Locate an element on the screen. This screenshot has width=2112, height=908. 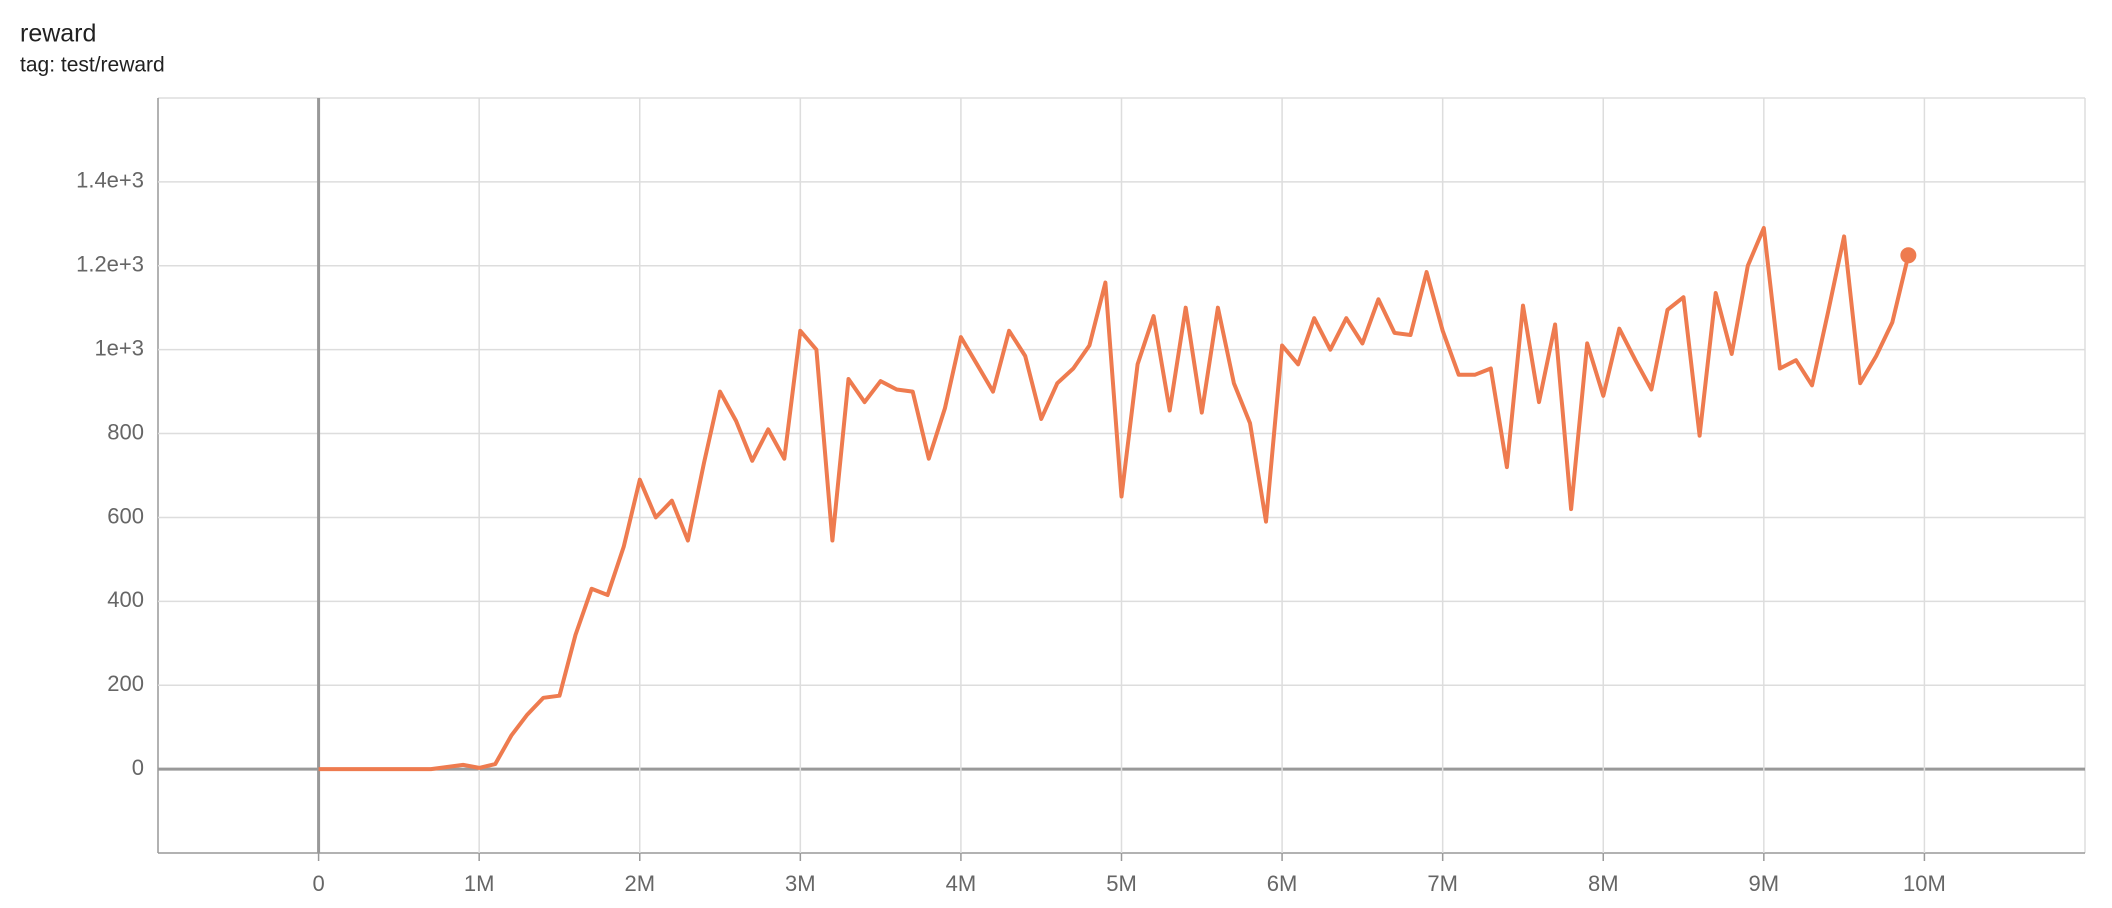
y-tick-label: 600 is located at coordinates (125, 515).